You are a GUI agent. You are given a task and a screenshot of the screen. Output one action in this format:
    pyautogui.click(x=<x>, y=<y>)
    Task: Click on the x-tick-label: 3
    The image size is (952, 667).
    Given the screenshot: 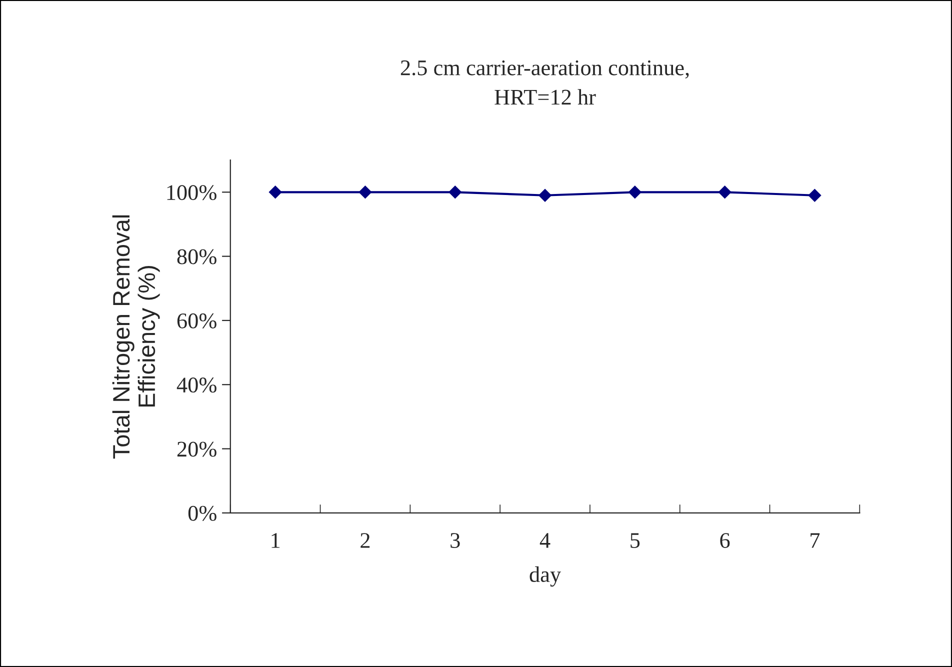 What is the action you would take?
    pyautogui.click(x=455, y=540)
    